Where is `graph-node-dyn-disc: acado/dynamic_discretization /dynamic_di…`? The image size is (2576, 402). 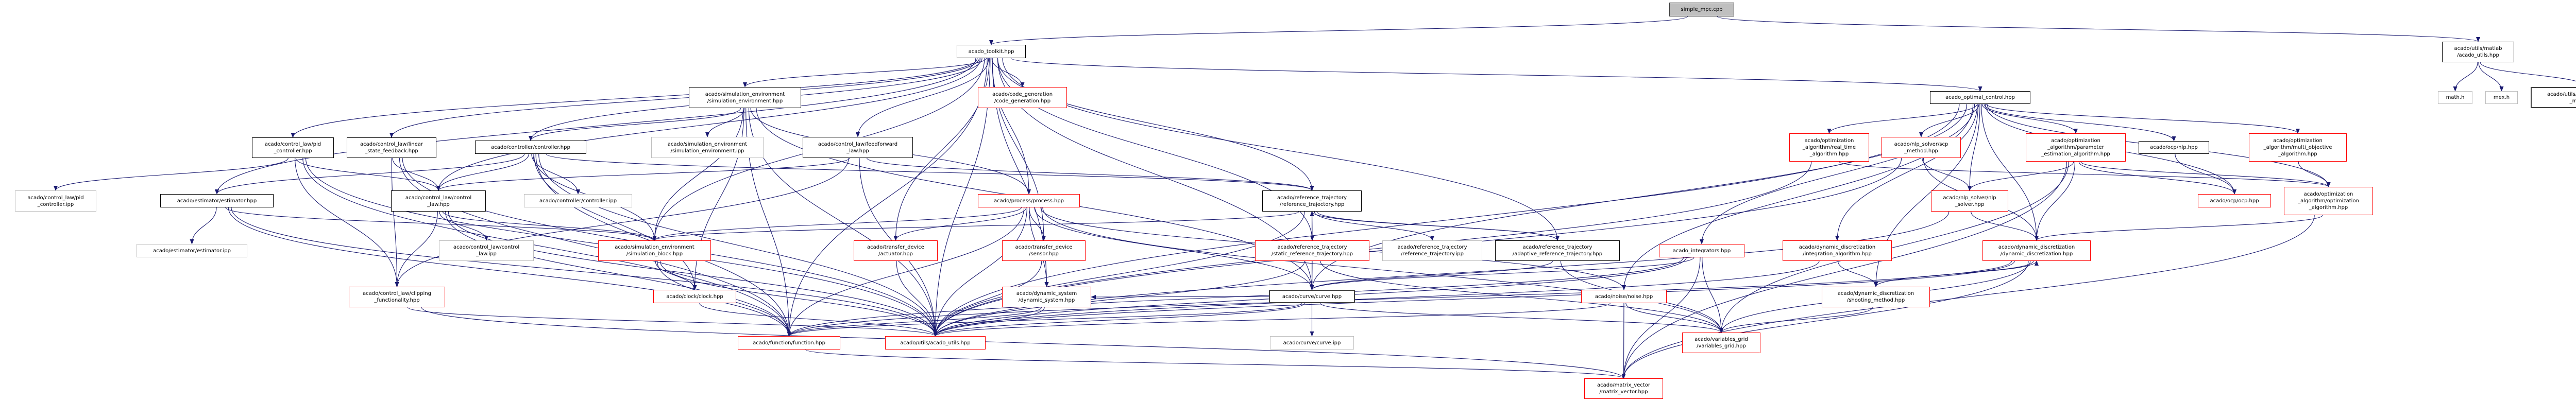 graph-node-dyn-disc: acado/dynamic_discretization /dynamic_di… is located at coordinates (2036, 251).